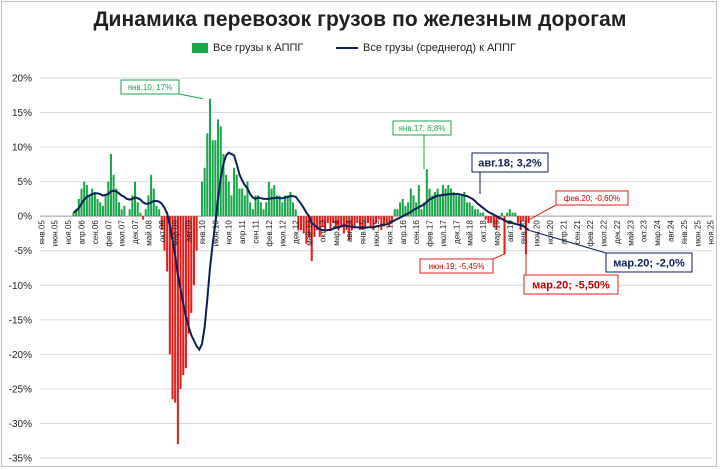 The image size is (720, 470). Describe the element at coordinates (322, 231) in the screenshot. I see `x-tick-label: окт.13` at that location.